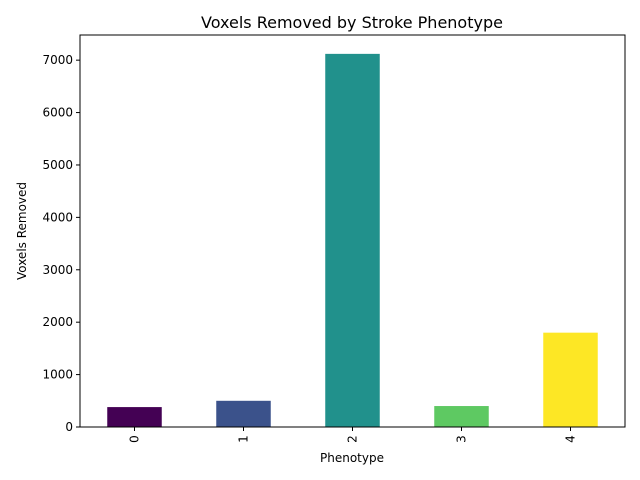 The height and width of the screenshot is (480, 640). What do you see at coordinates (57, 113) in the screenshot?
I see `y-tick-label-6000: 6000` at bounding box center [57, 113].